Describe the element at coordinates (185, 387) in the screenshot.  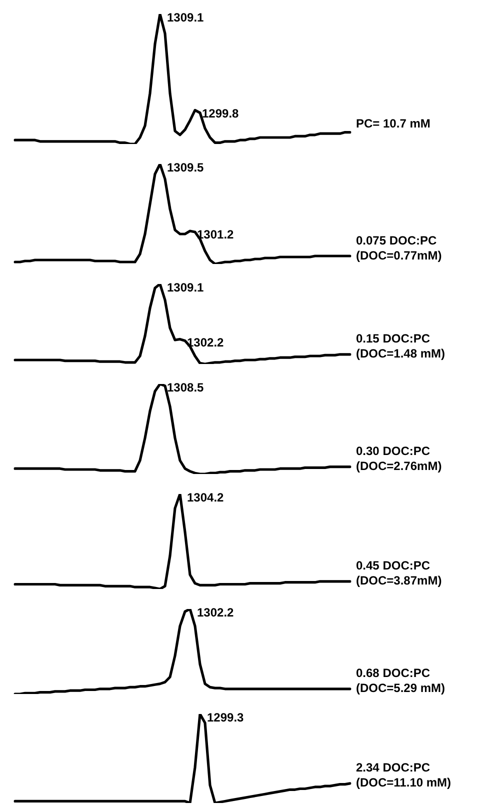
I see `annotation: 1308.5` at that location.